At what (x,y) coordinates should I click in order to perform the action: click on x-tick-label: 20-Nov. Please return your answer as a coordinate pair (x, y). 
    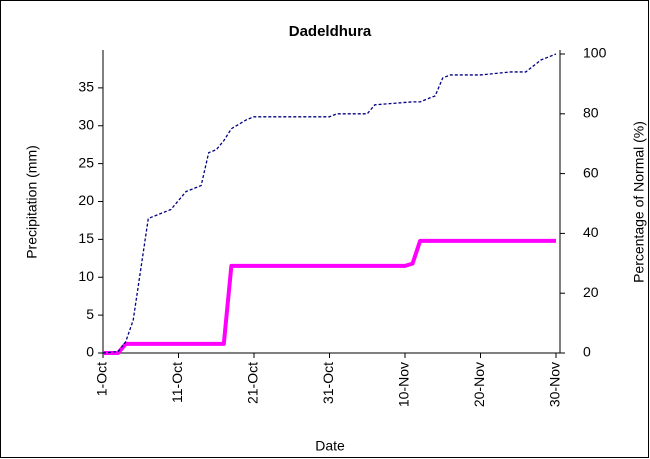
    Looking at the image, I should click on (479, 384).